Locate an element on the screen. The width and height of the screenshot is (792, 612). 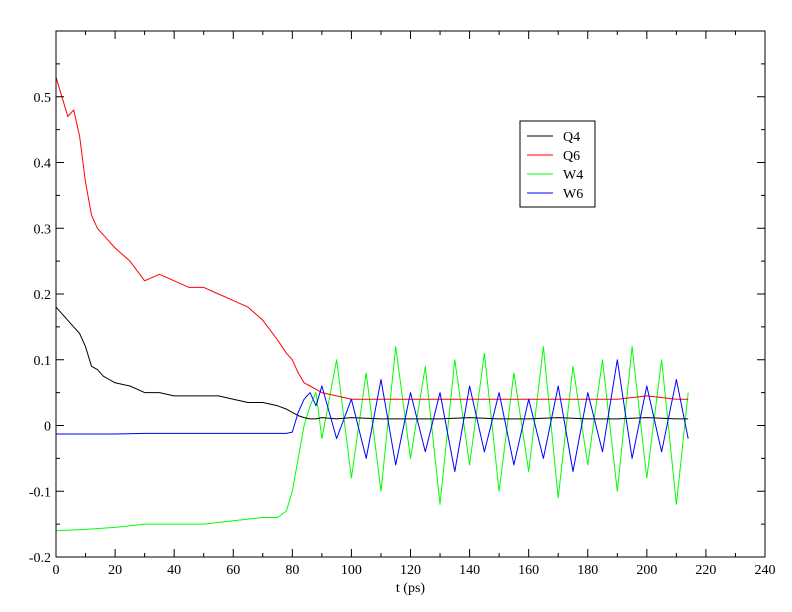
y-tick-label: 0.3 is located at coordinates (43, 229).